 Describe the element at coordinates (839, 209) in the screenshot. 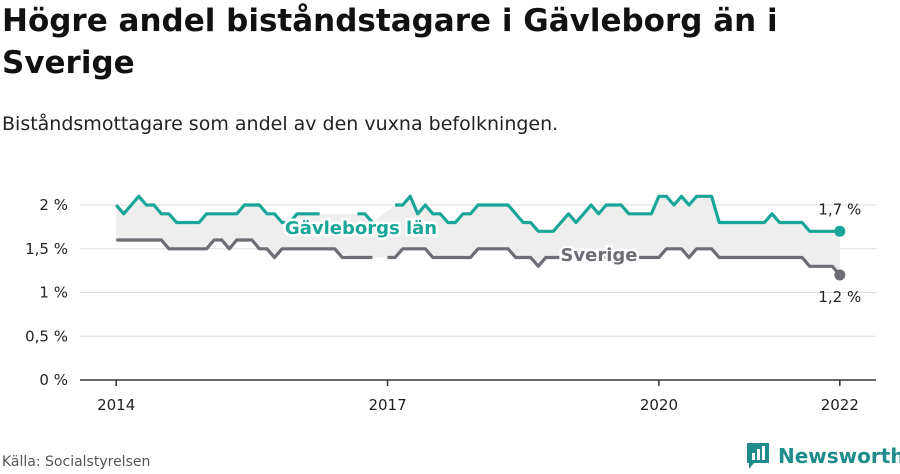

I see `gavleborg-end-label: 1,7 %` at that location.